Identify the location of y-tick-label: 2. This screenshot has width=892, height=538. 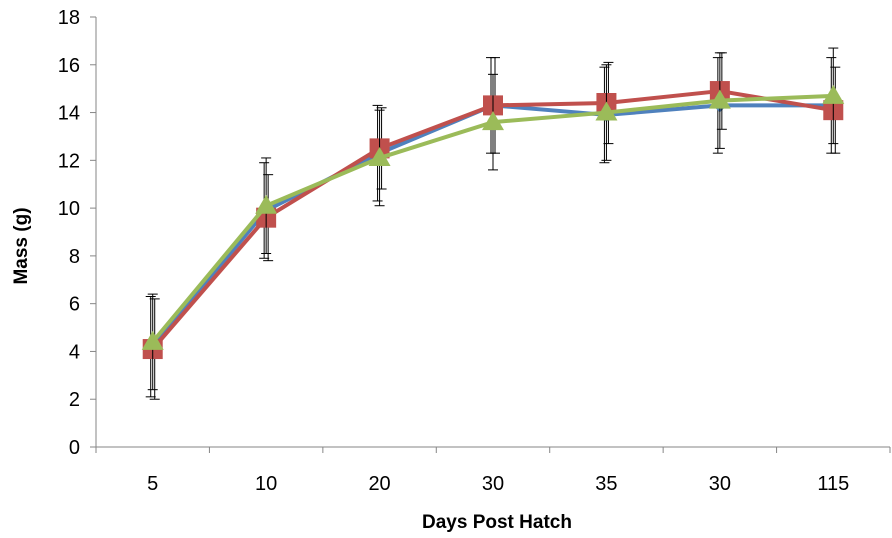
(74, 400).